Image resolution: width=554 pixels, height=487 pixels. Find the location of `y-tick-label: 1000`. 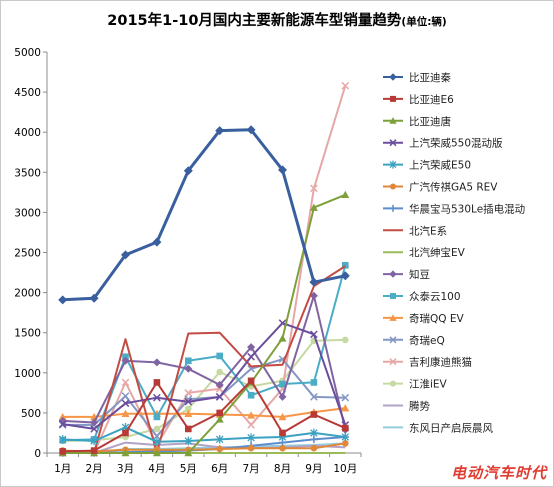

y-tick-label: 1000 is located at coordinates (27, 374).